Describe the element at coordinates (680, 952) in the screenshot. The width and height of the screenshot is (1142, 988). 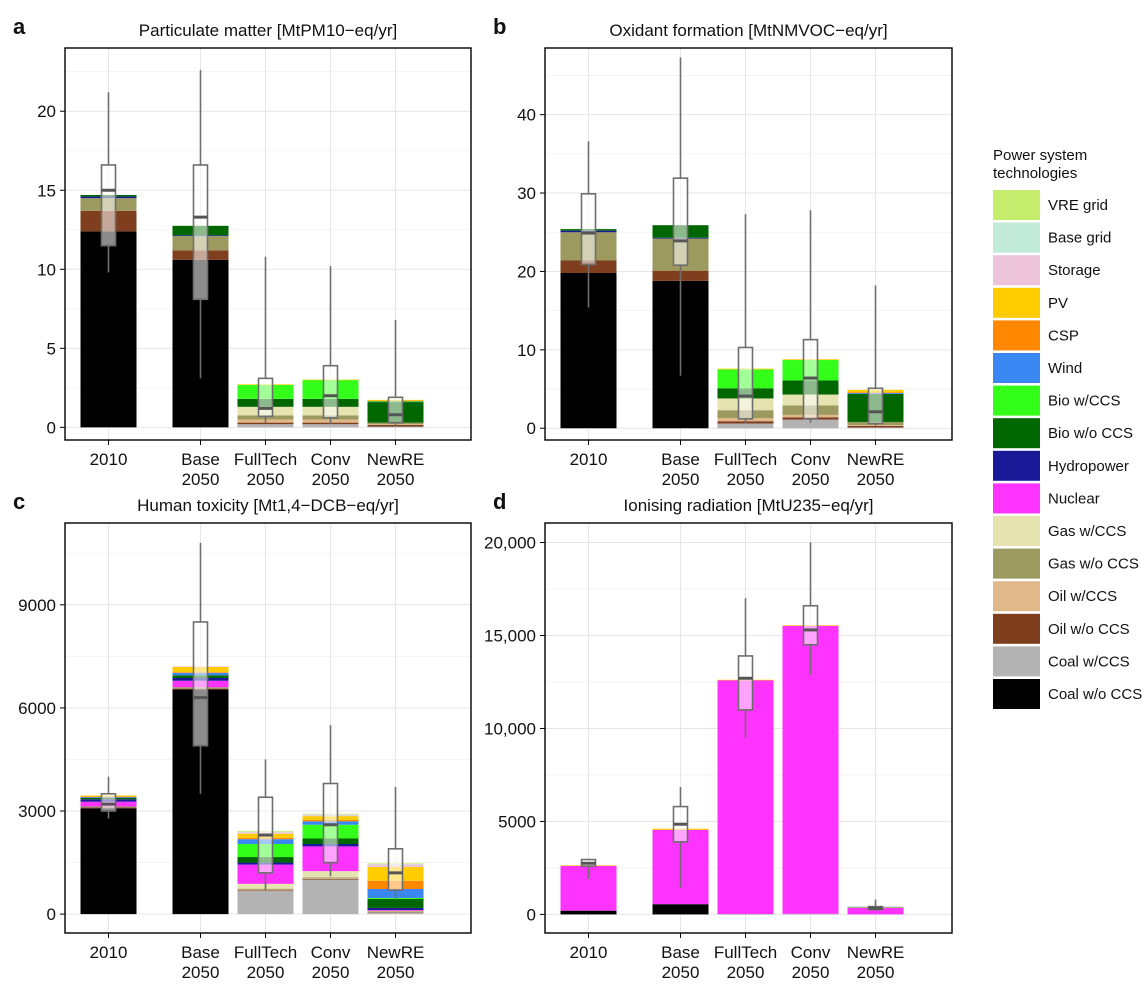
I see `x-tick-label-line: Base` at that location.